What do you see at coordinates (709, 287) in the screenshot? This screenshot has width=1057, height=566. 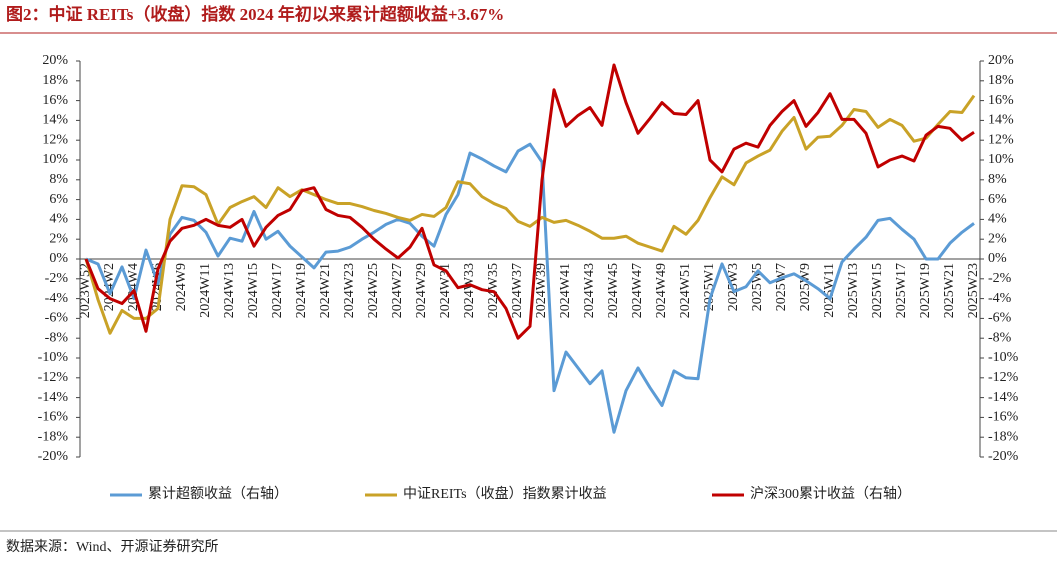 I see `x-tick-label: 2025W1` at bounding box center [709, 287].